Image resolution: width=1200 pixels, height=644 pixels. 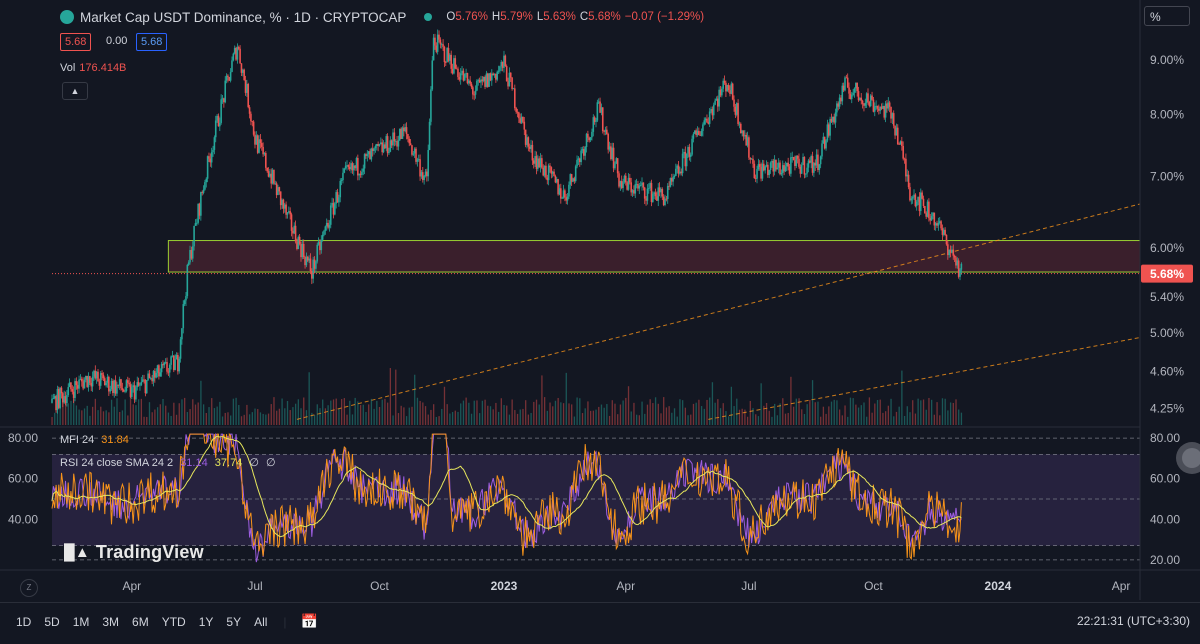 I want to click on range-3m-button: 3M, so click(x=111, y=621).